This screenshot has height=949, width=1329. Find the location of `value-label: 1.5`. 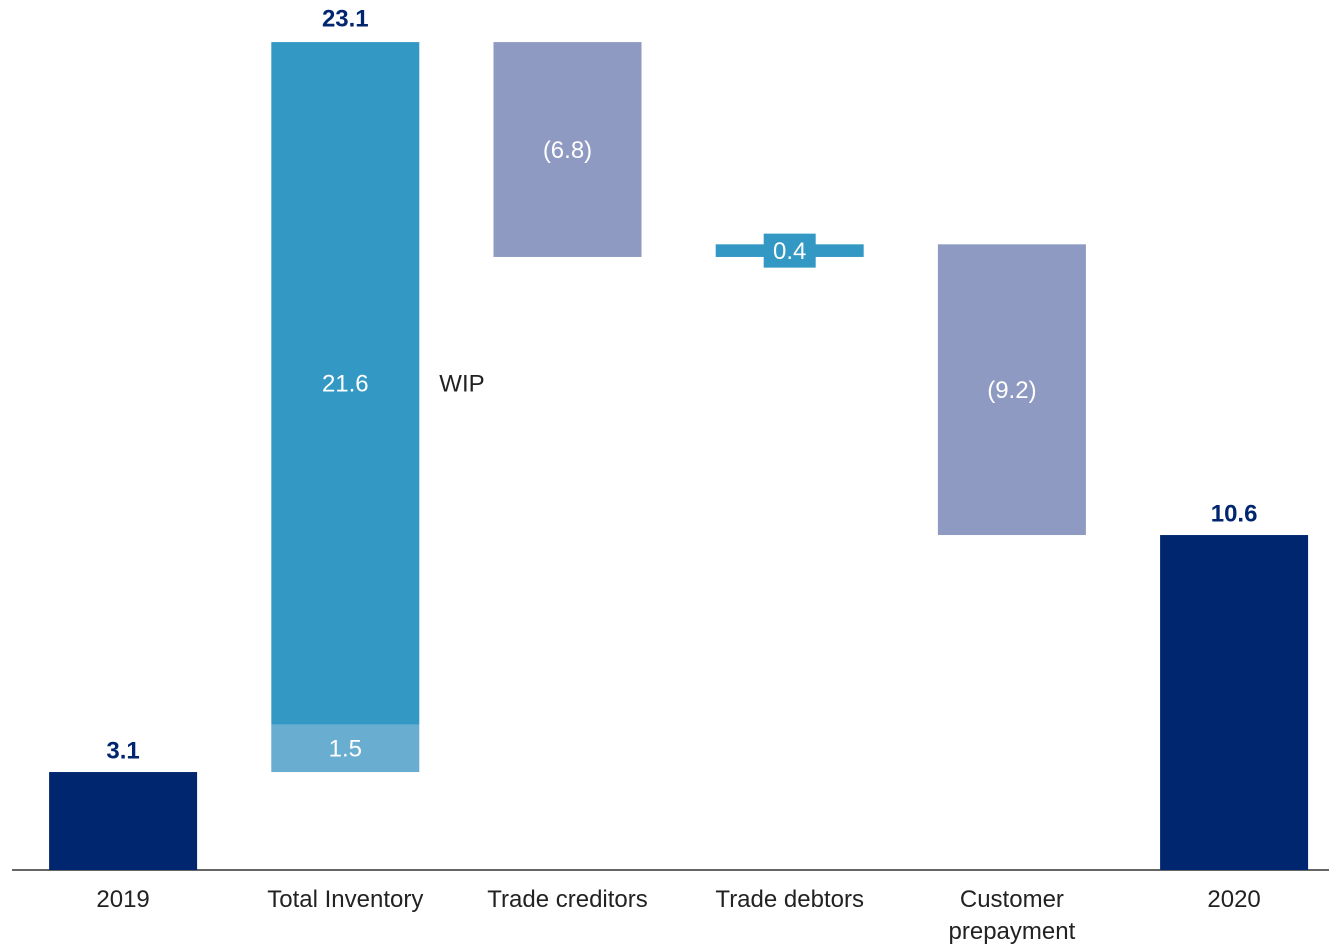

value-label: 1.5 is located at coordinates (345, 749).